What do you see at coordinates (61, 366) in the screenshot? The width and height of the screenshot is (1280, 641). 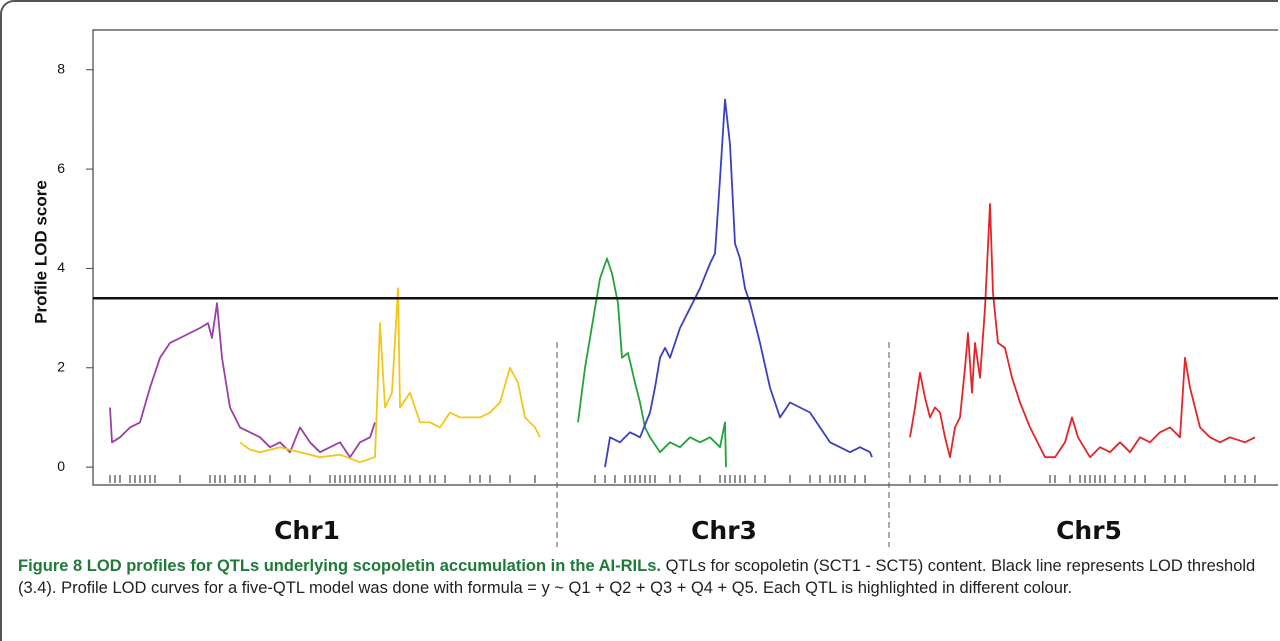 I see `y-tick-label: 2` at bounding box center [61, 366].